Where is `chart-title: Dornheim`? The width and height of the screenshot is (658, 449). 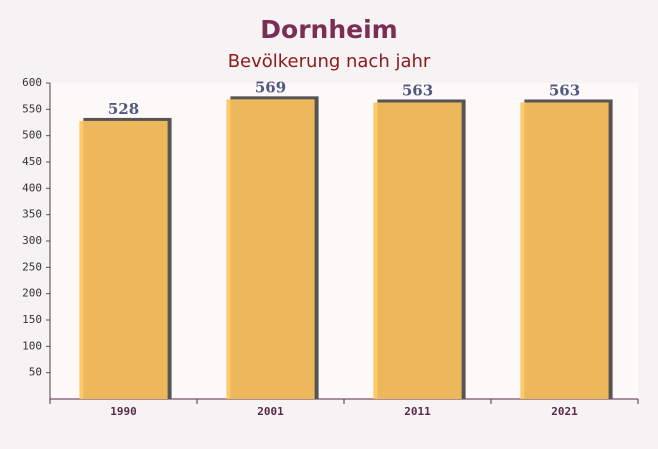
chart-title: Dornheim is located at coordinates (328, 29).